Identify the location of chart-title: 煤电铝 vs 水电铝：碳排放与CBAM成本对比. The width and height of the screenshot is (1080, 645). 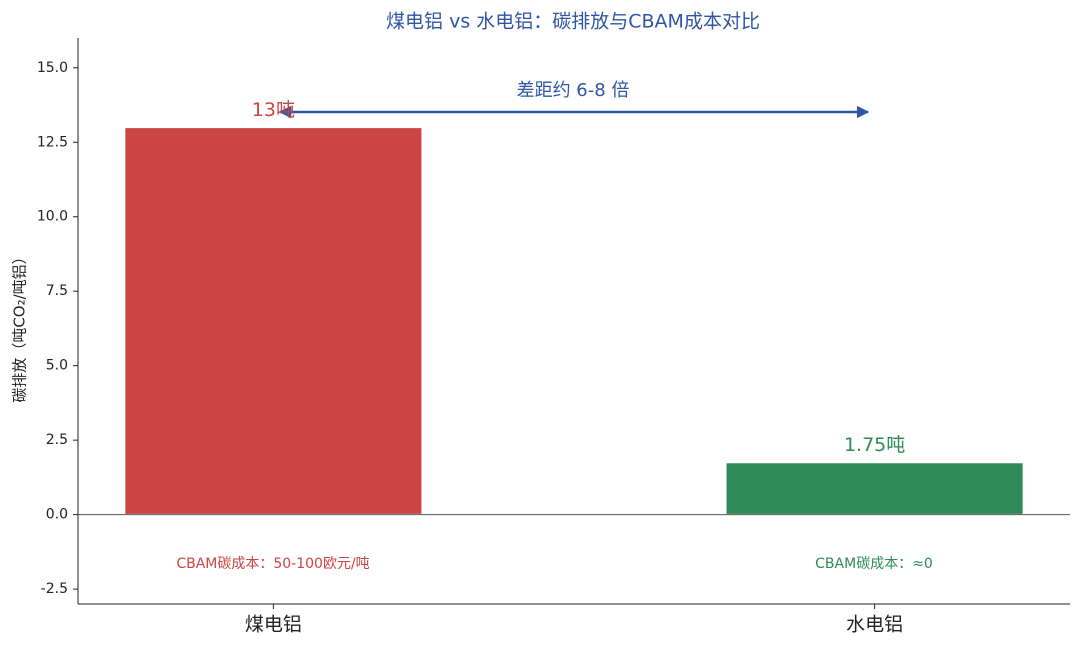
(573, 22).